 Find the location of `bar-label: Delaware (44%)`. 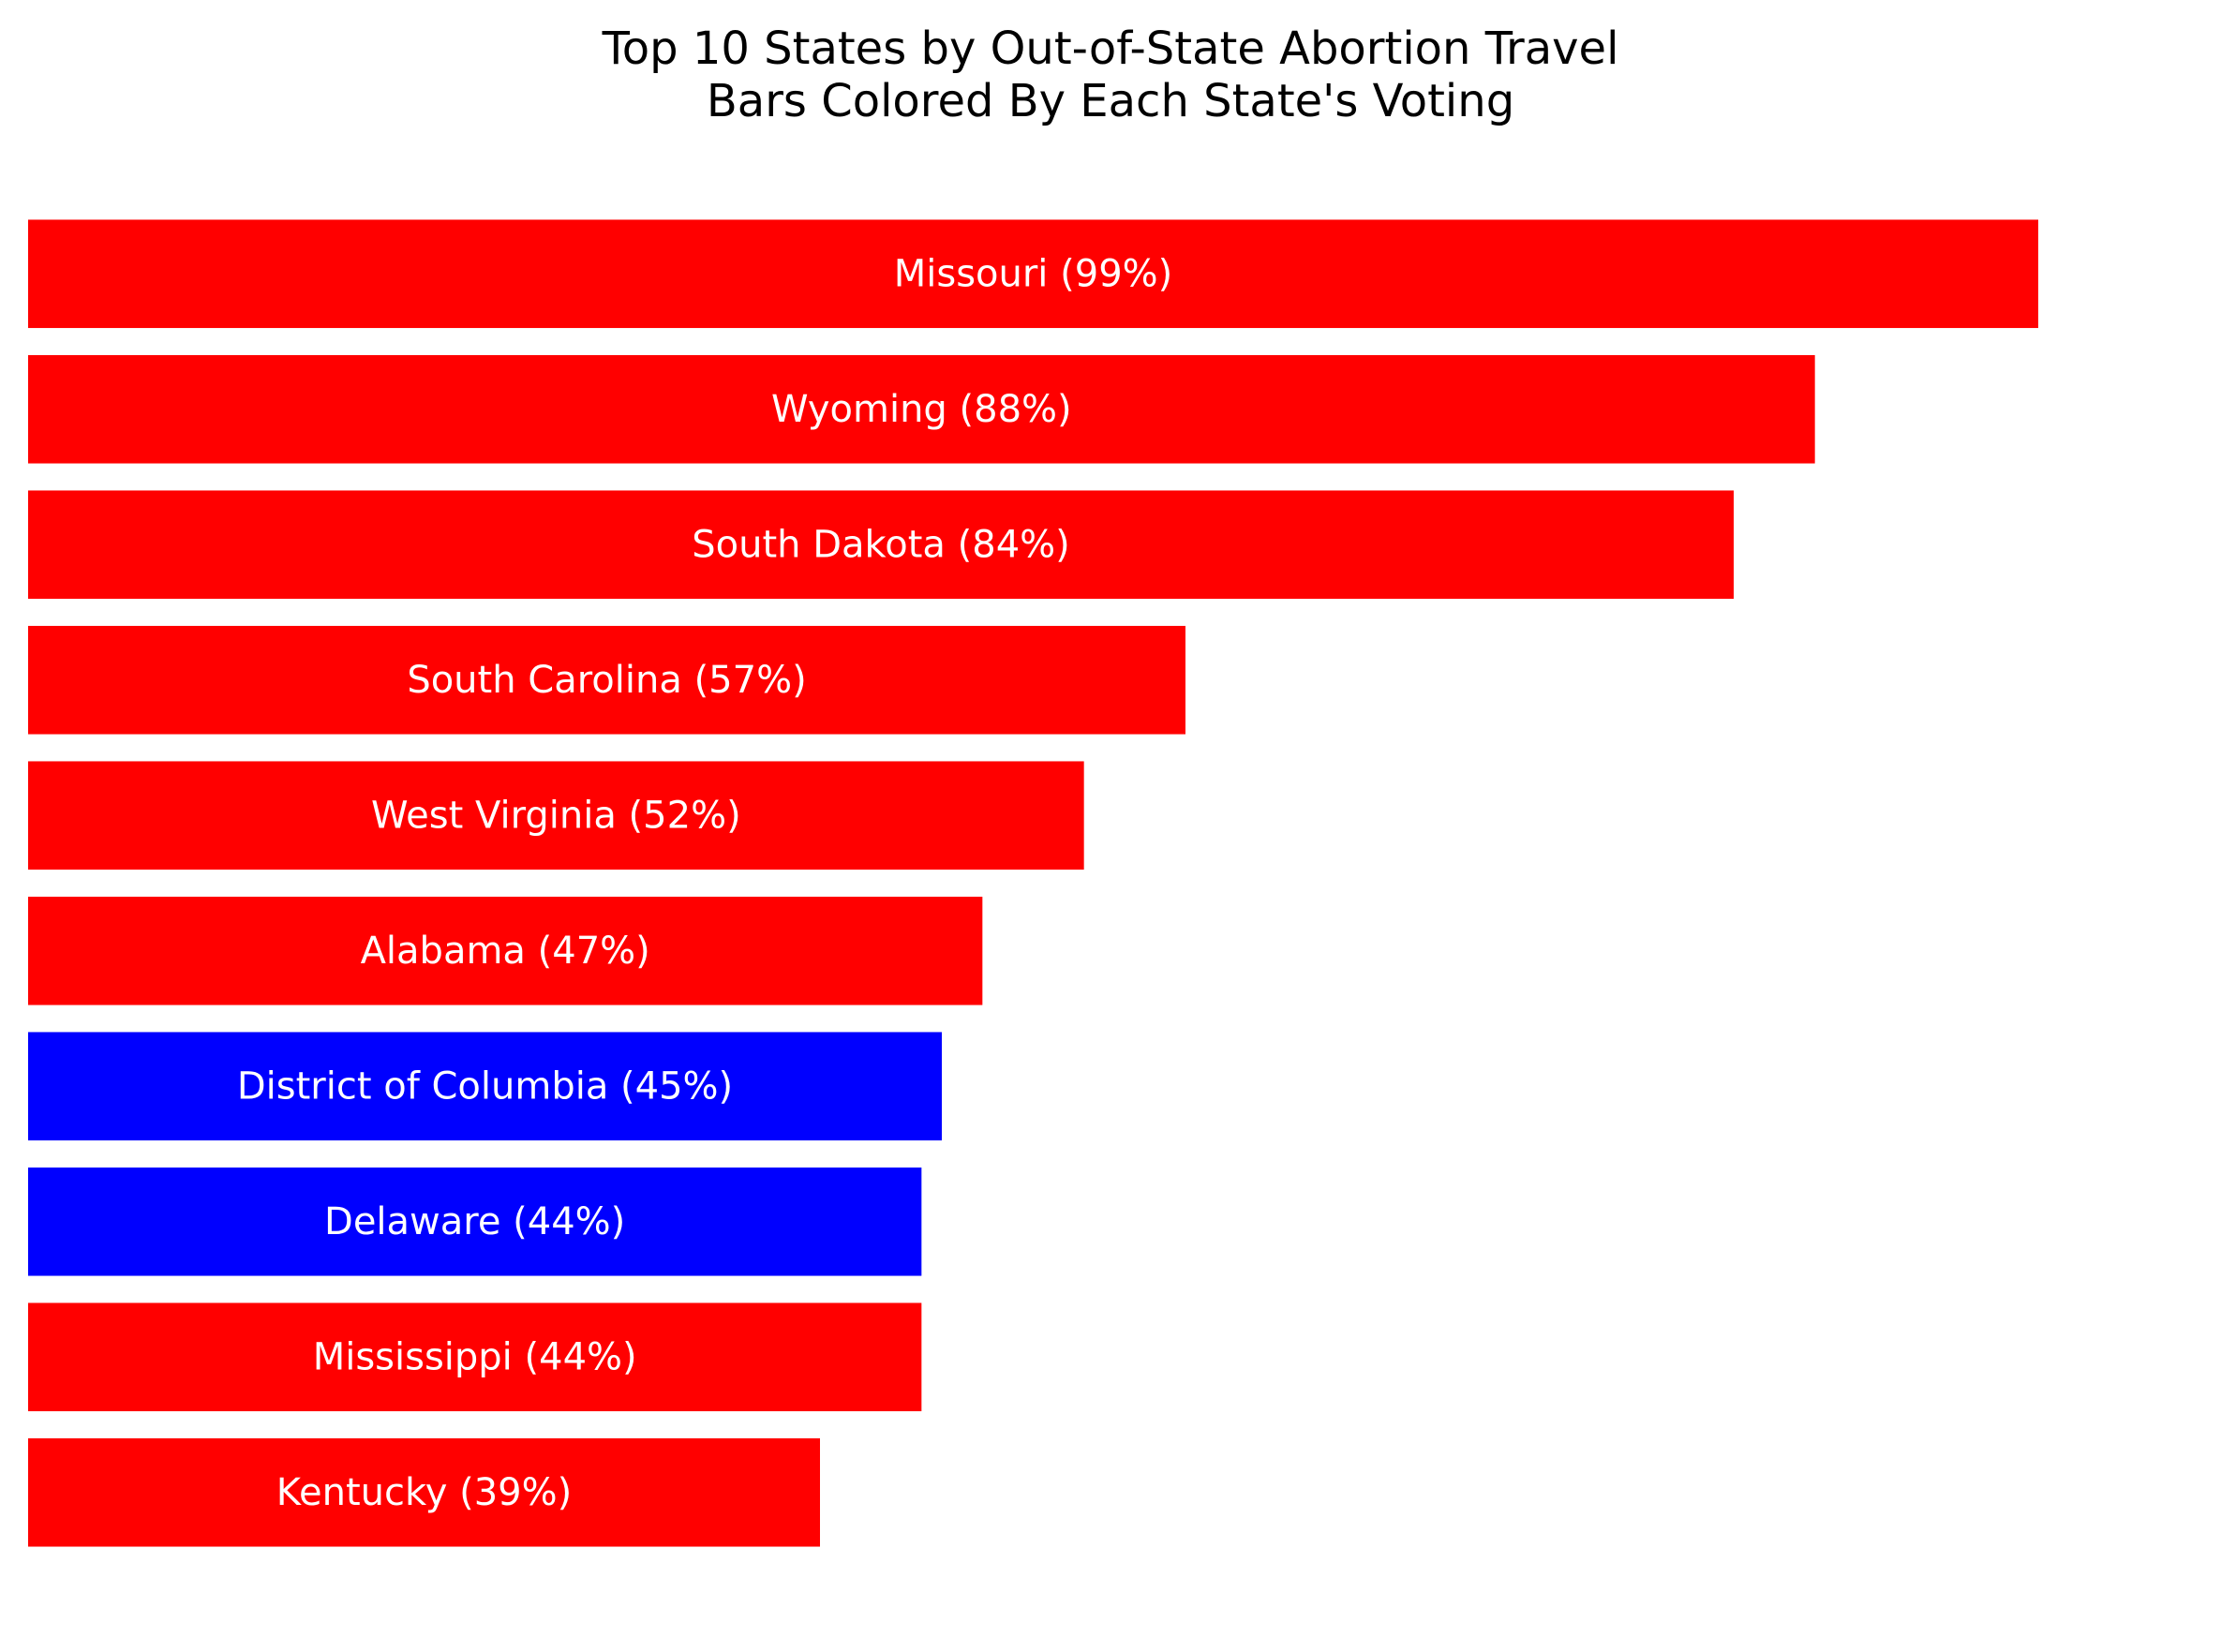

bar-label: Delaware (44%) is located at coordinates (475, 1221).